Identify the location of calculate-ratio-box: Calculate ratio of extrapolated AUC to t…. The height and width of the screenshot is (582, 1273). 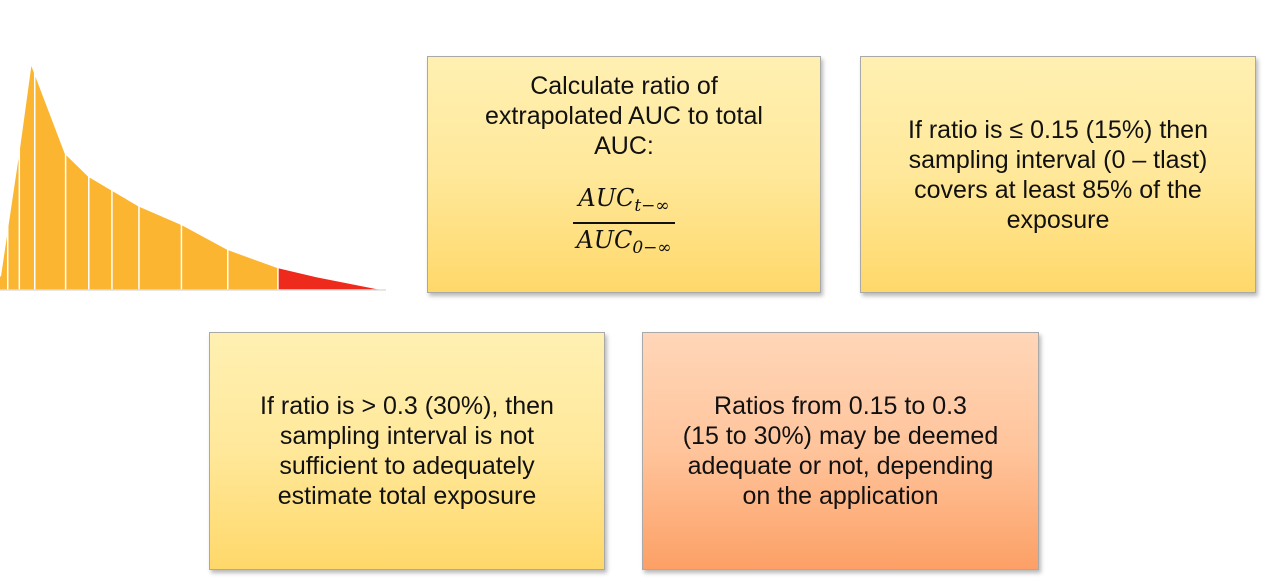
(624, 174).